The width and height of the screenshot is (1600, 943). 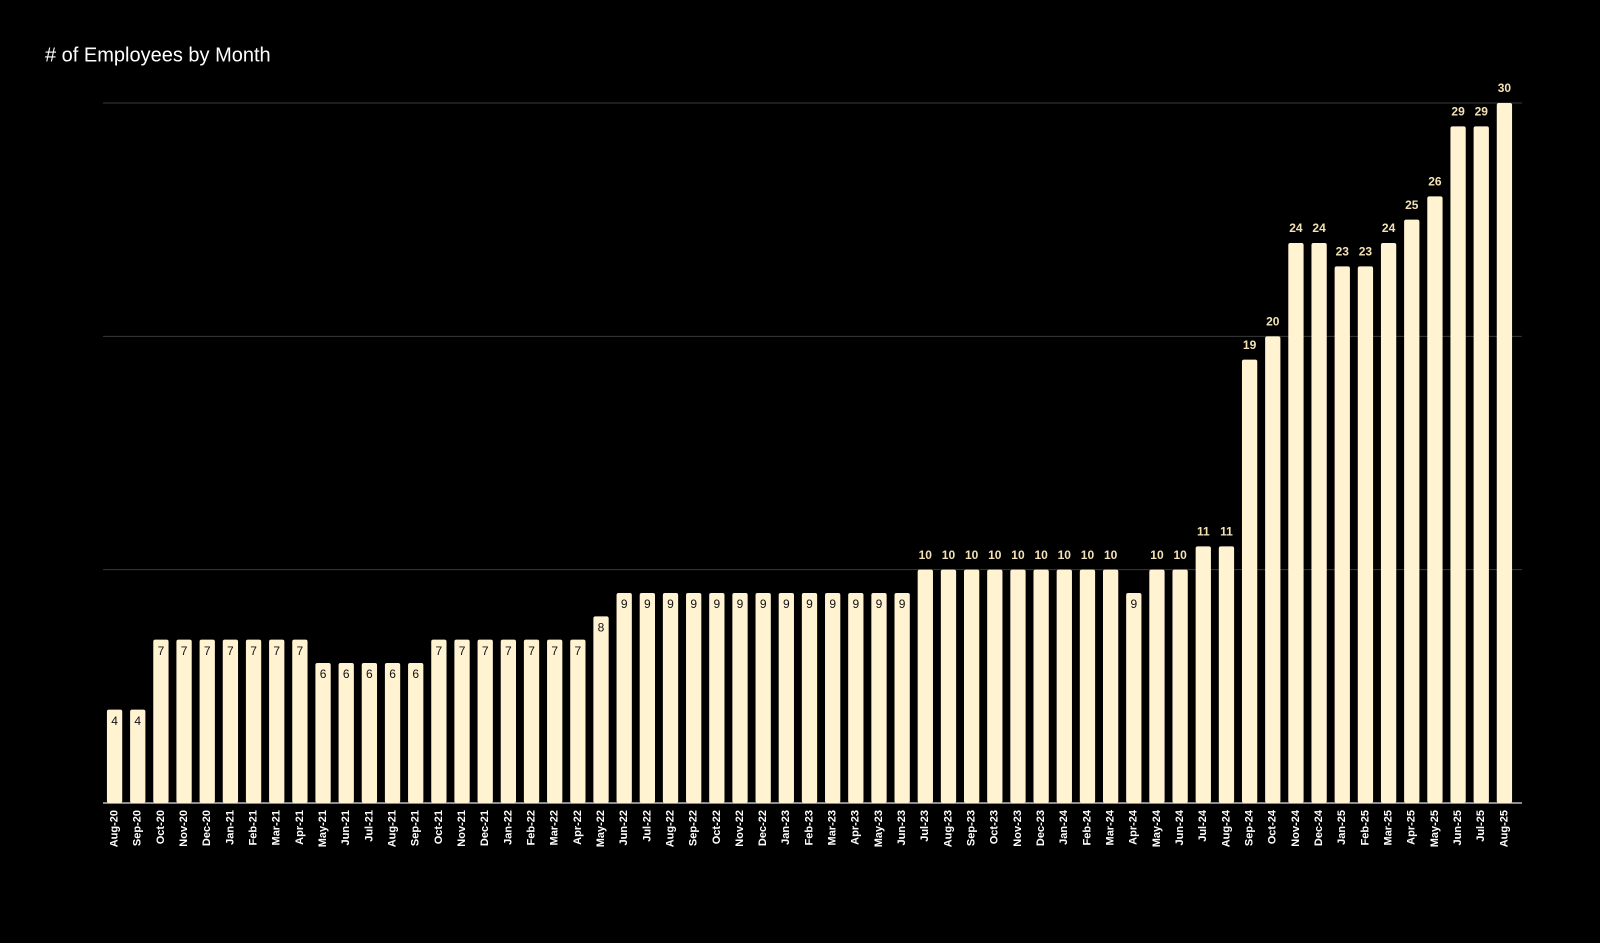 What do you see at coordinates (1087, 827) in the screenshot?
I see `x-tick-label: Feb-24` at bounding box center [1087, 827].